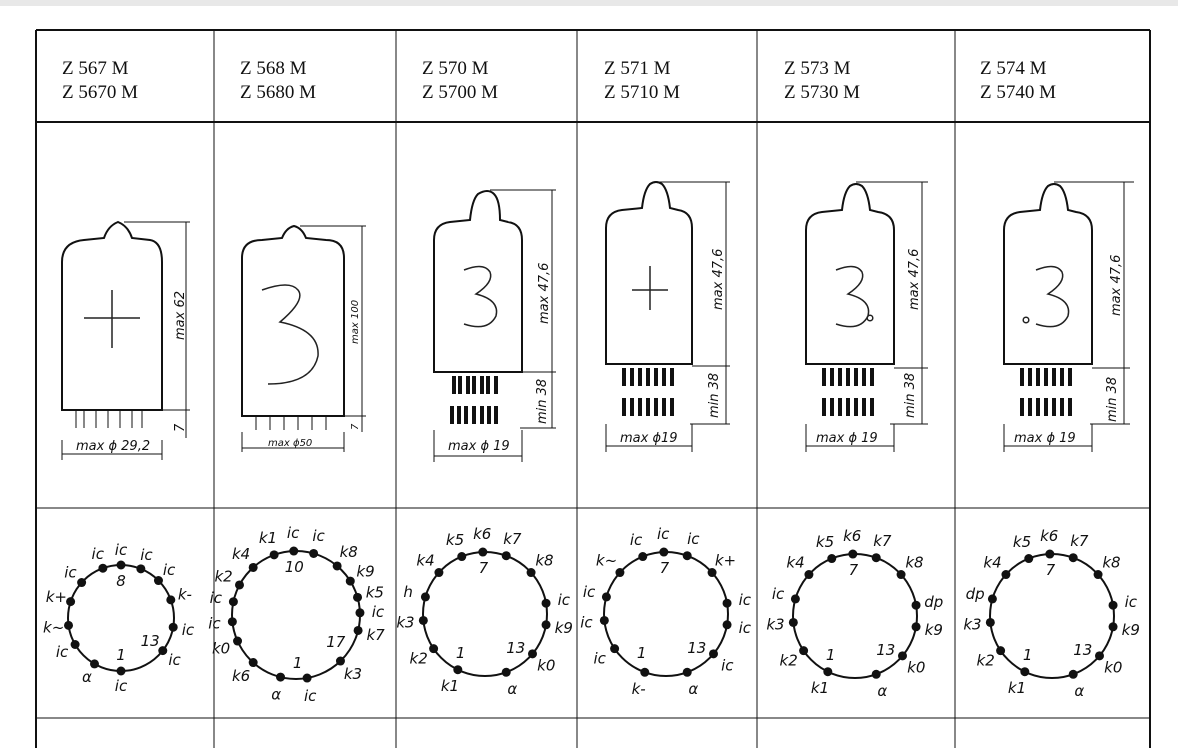  Describe the element at coordinates (817, 68) in the screenshot. I see `type-label-primary: Z 573 M` at that location.